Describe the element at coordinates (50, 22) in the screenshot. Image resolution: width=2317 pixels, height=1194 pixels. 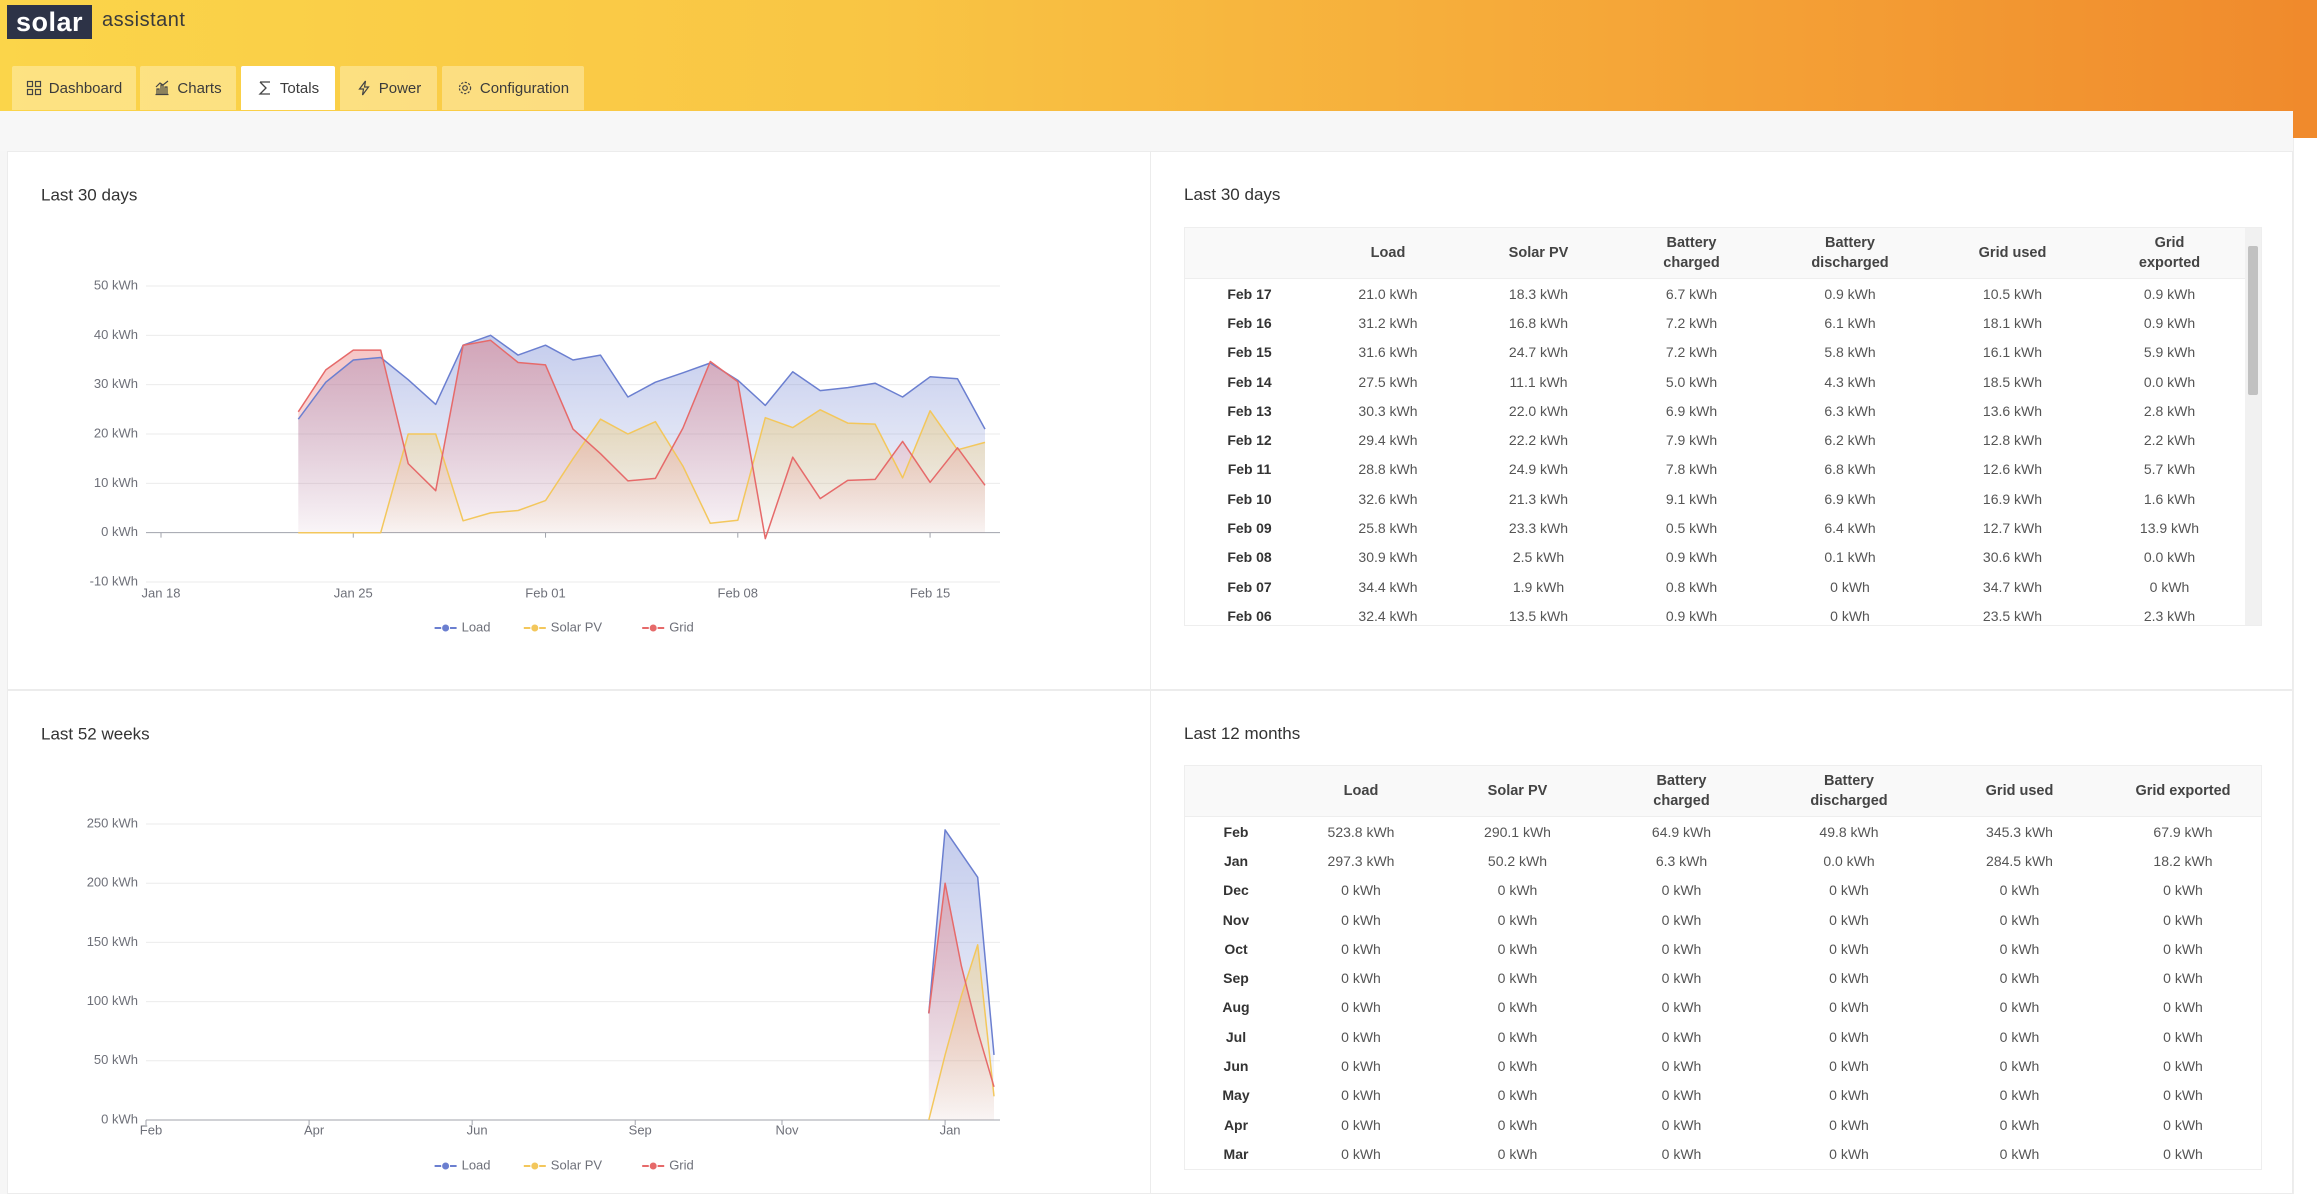
I see `logo: solar` at that location.